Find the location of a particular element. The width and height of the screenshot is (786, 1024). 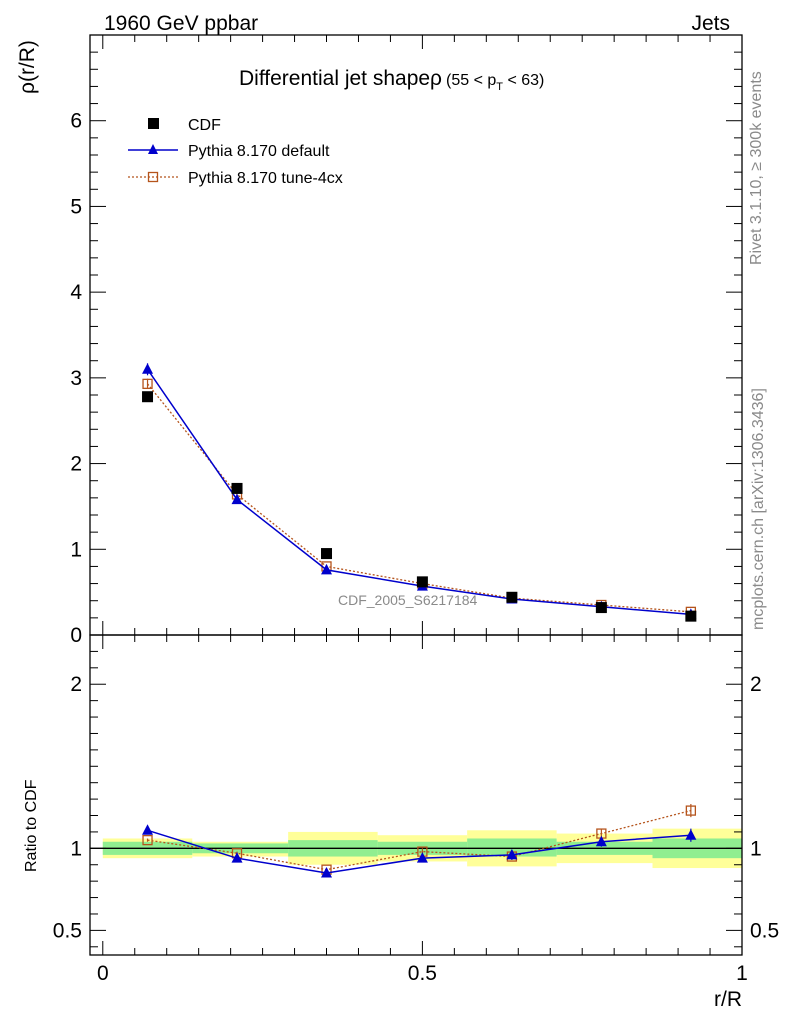

rivet-label: Rivet 3.1.10, ≥ 300k events is located at coordinates (756, 168).